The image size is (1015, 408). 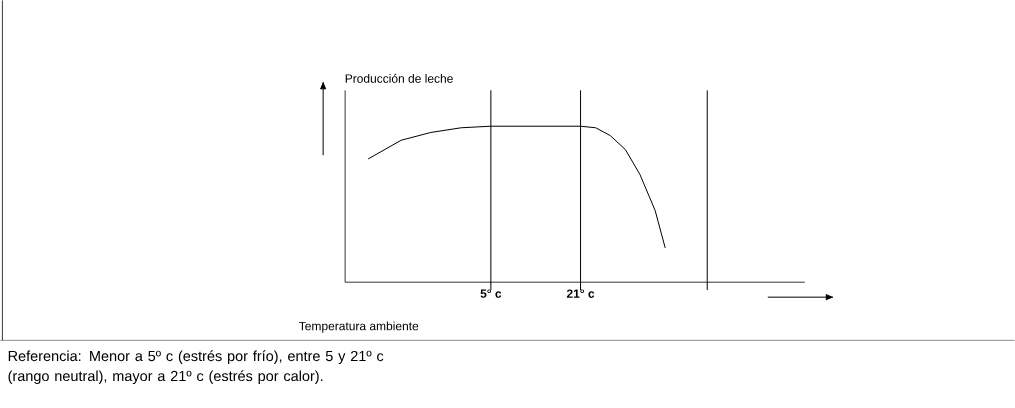 What do you see at coordinates (359, 327) in the screenshot?
I see `x-axis-title: Temperatura ambiente` at bounding box center [359, 327].